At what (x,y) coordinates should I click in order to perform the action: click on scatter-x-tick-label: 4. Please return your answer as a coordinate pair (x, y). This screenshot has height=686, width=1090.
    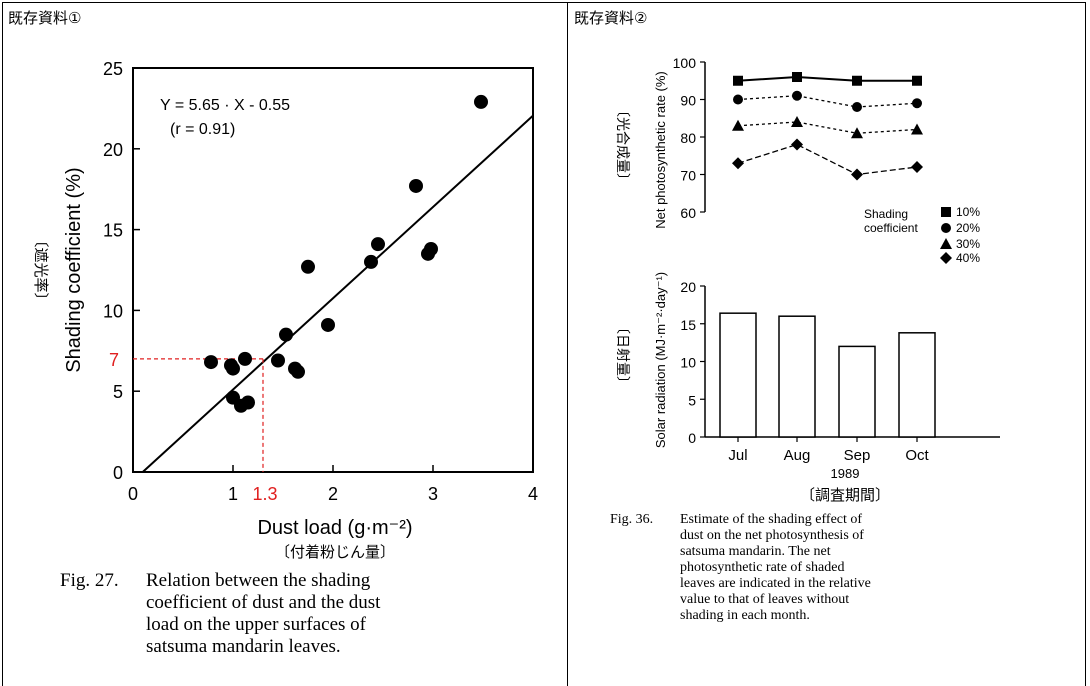
    Looking at the image, I should click on (533, 494).